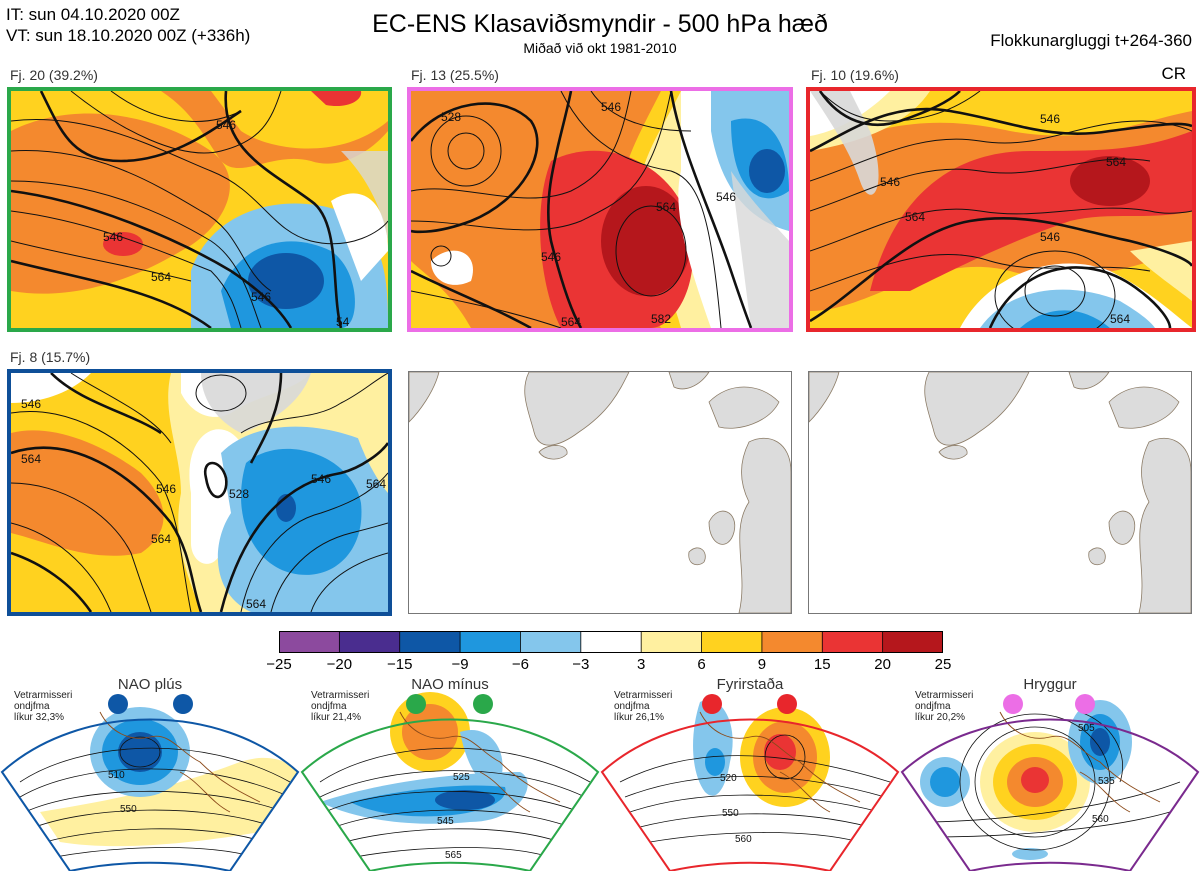 This screenshot has height=876, width=1200. I want to click on regime-3-contour-label: 560, so click(743, 839).